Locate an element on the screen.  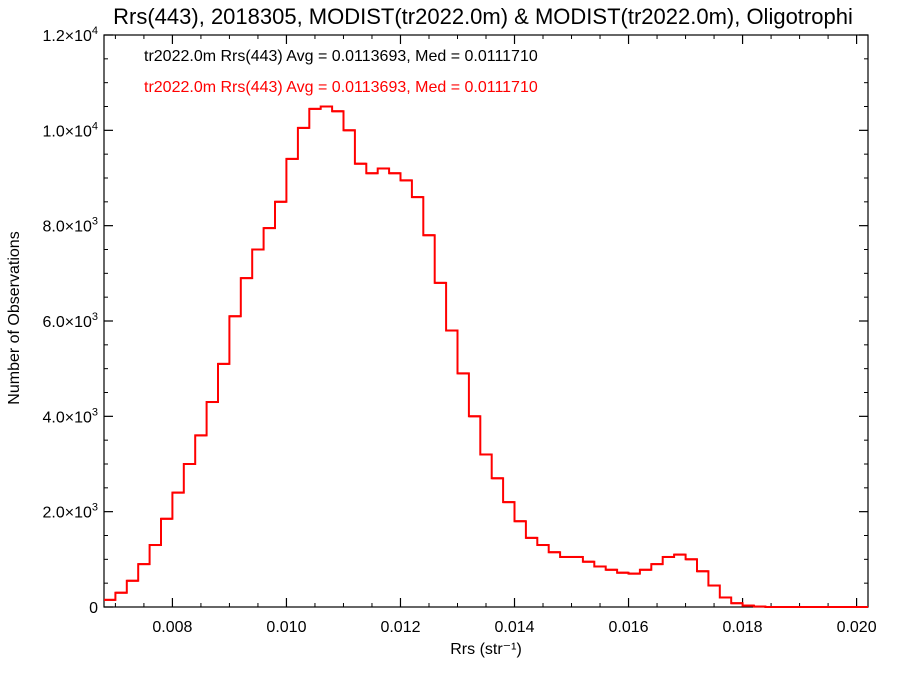
x-tick-label: 0.010 is located at coordinates (286, 627).